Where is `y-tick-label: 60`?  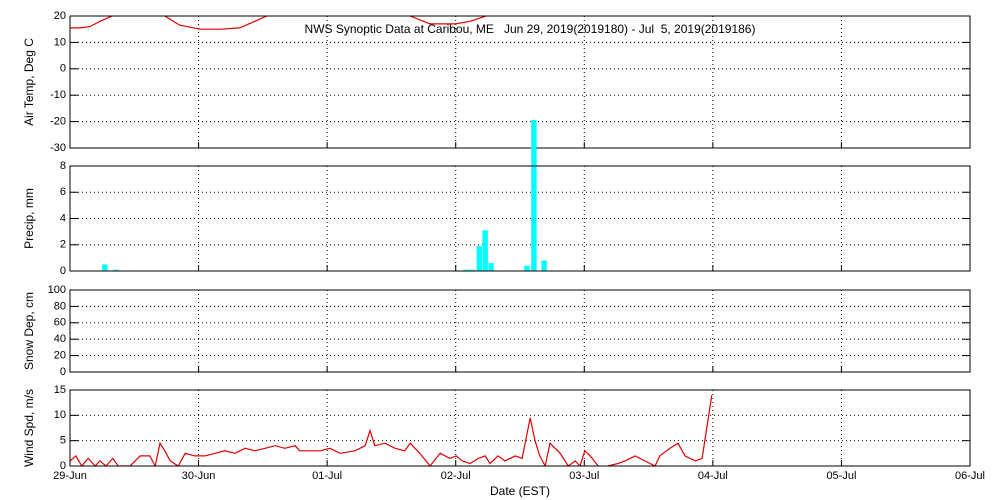
y-tick-label: 60 is located at coordinates (60, 323).